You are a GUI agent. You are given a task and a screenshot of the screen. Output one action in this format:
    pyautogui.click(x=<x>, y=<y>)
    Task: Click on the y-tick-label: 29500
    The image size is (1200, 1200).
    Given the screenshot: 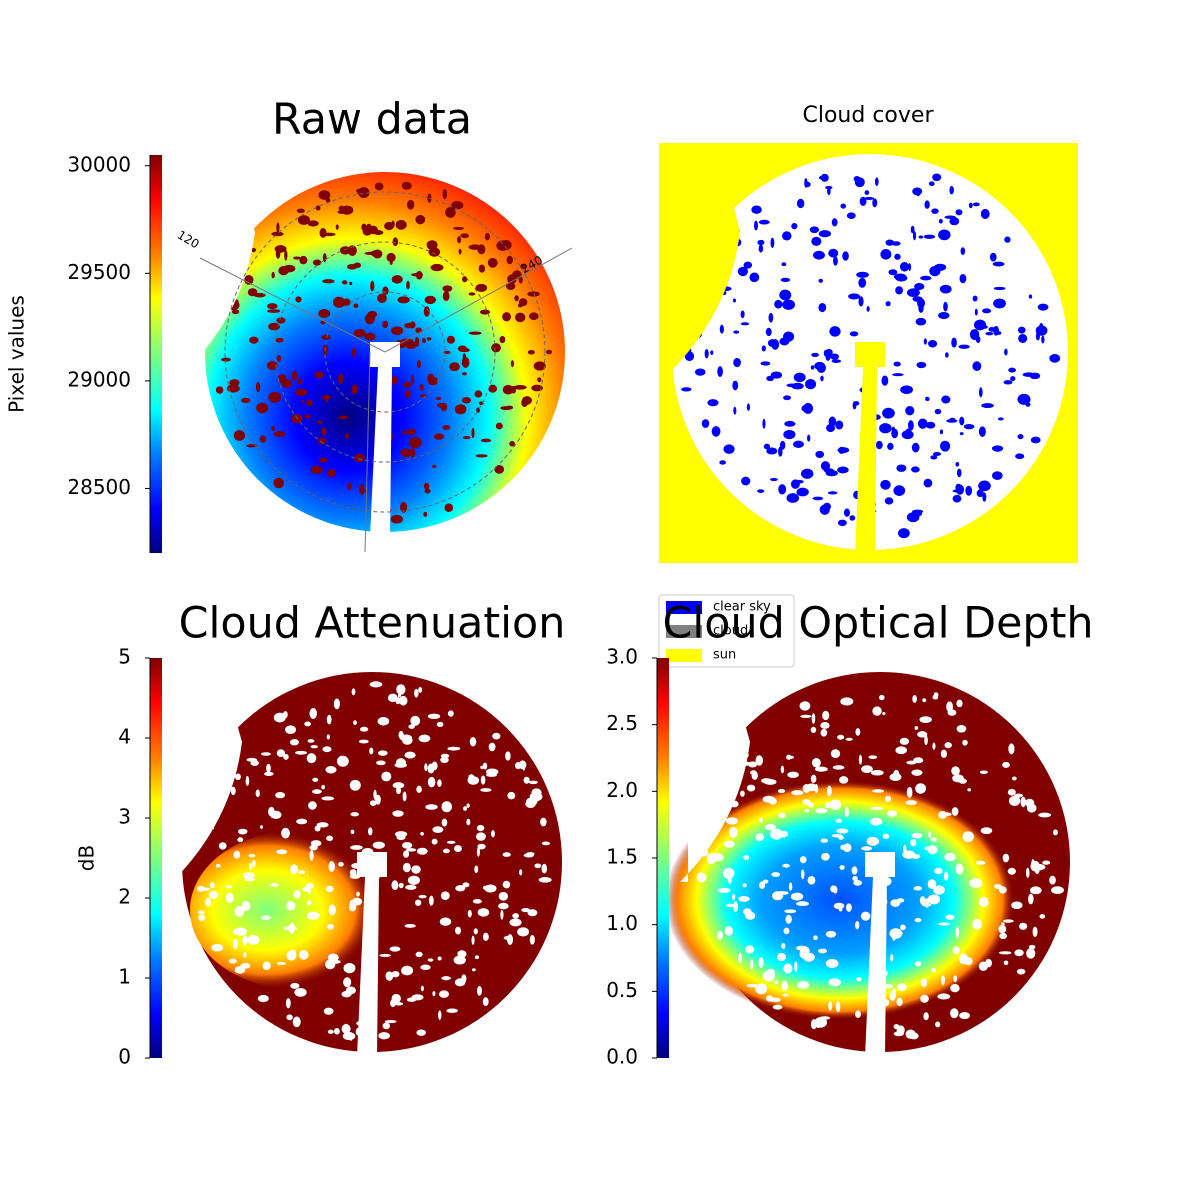 What is the action you would take?
    pyautogui.click(x=99, y=272)
    